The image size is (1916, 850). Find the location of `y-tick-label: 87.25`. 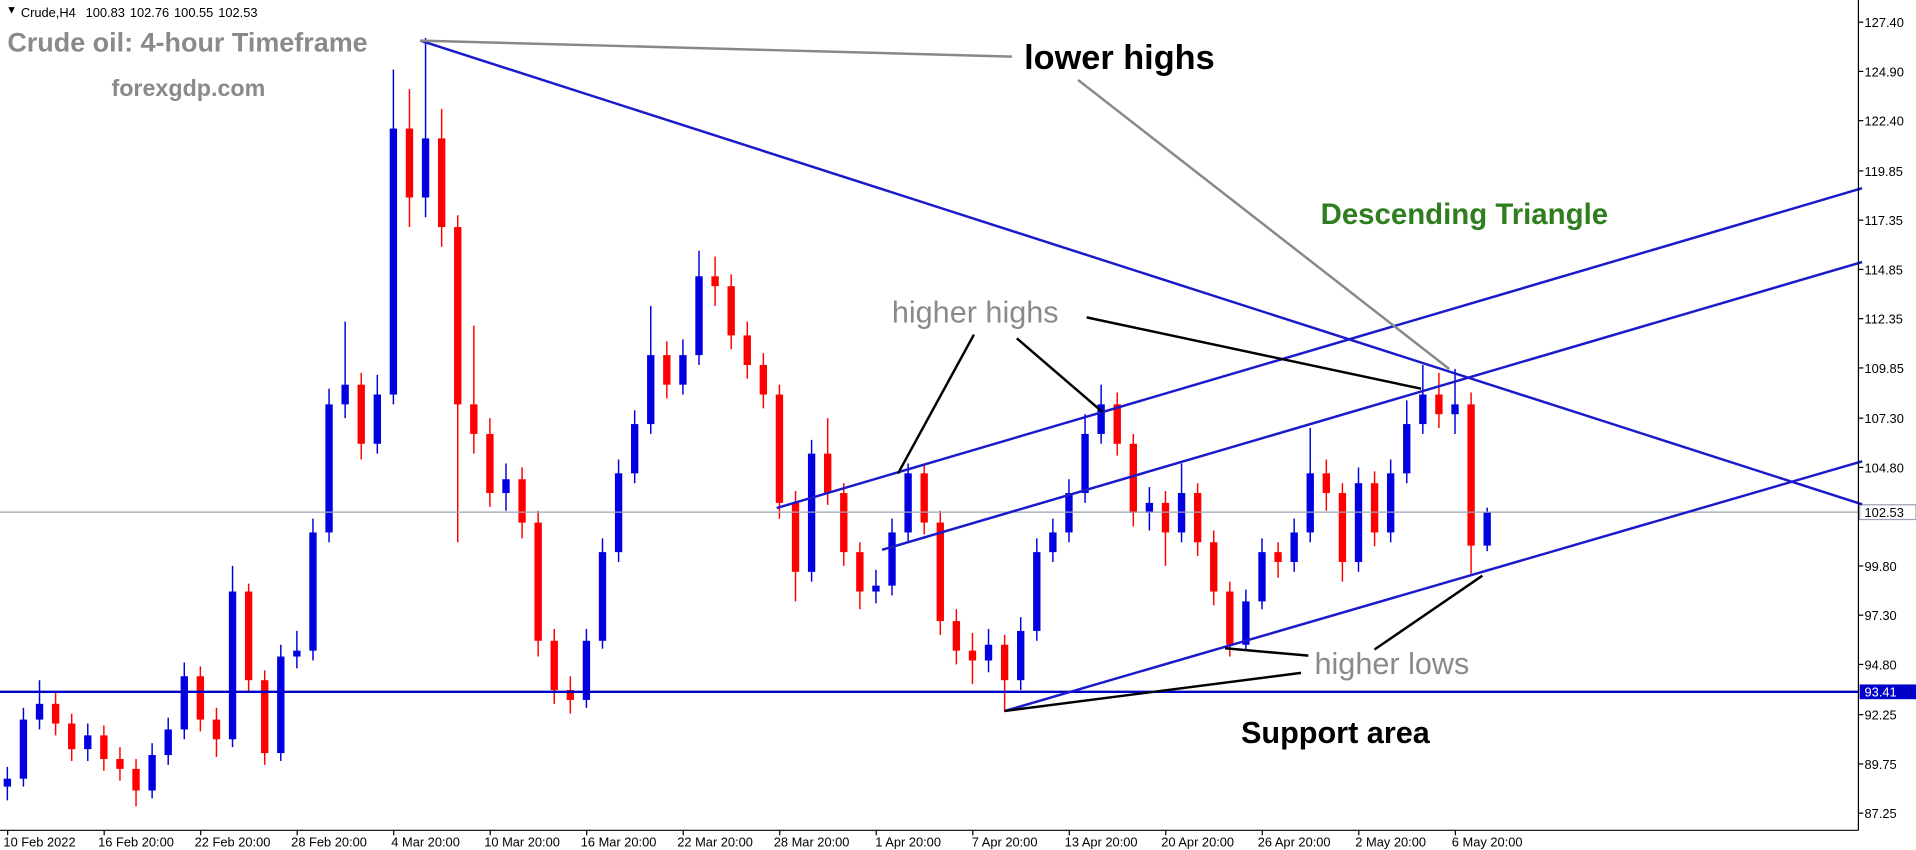

y-tick-label: 87.25 is located at coordinates (1881, 813).